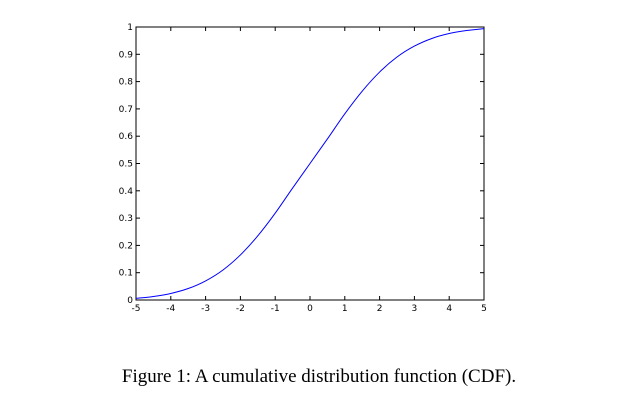  I want to click on x-tick-label: 1, so click(345, 309).